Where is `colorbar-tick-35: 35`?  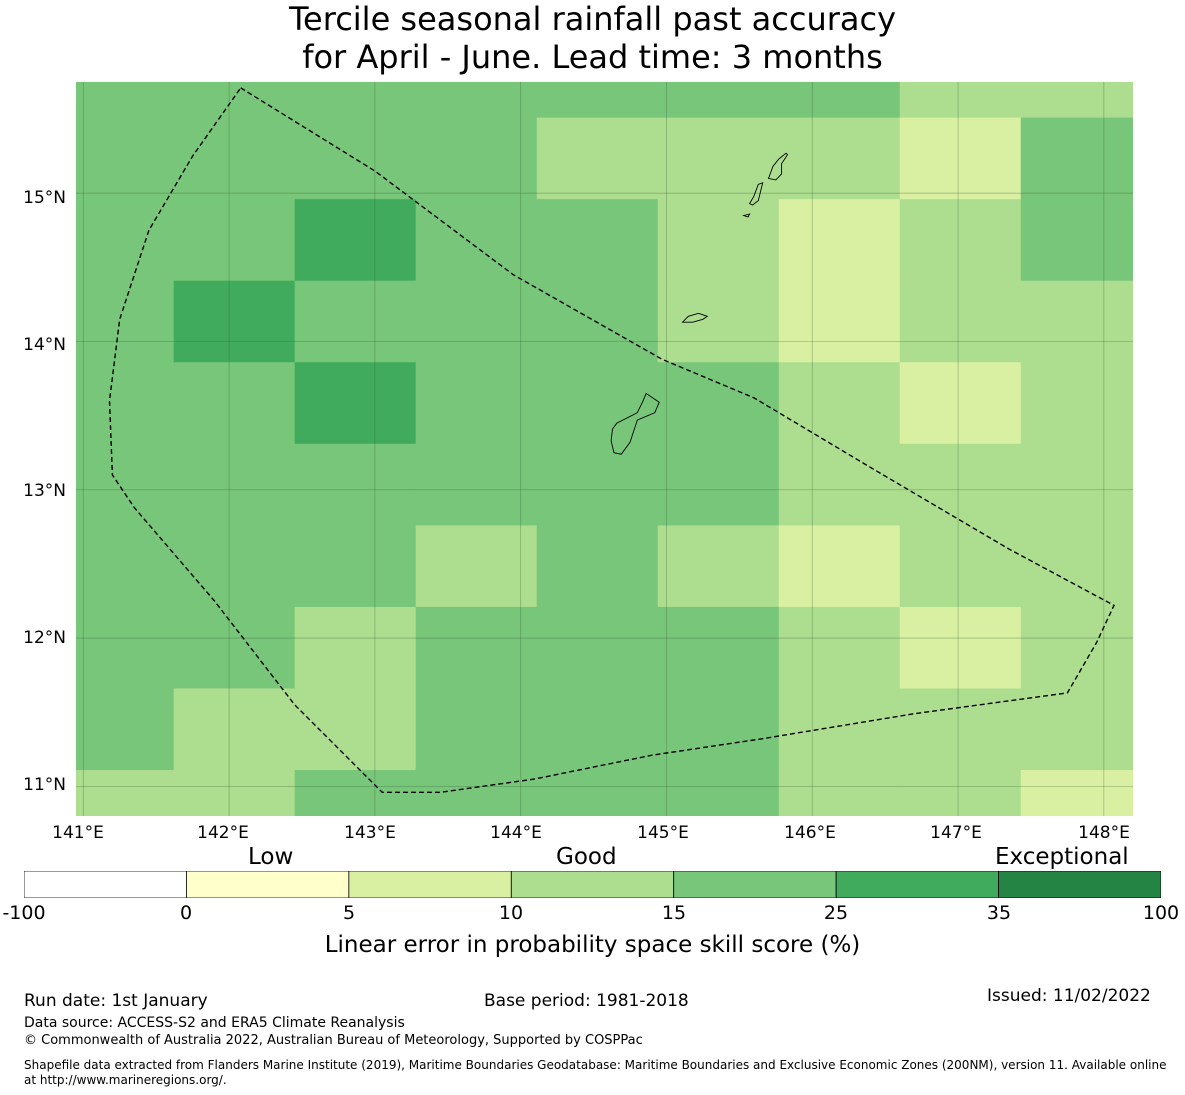
colorbar-tick-35: 35 is located at coordinates (999, 913).